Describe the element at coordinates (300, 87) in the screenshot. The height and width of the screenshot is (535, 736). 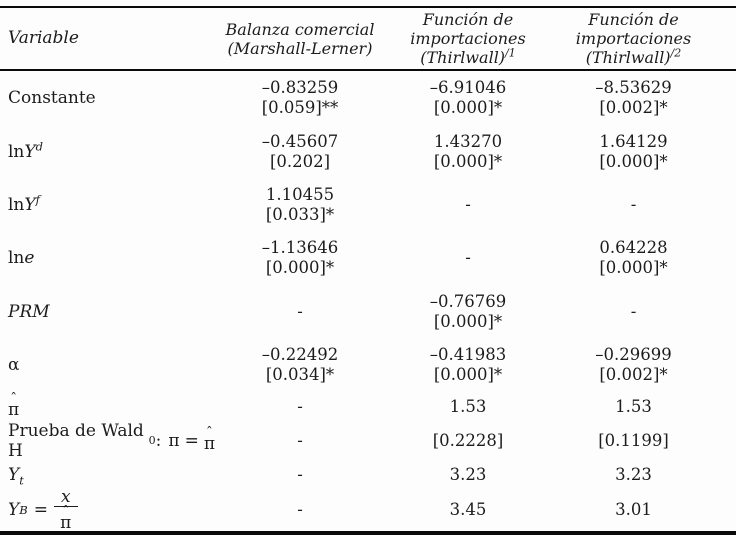
I see `coefficient: –0.83259` at that location.